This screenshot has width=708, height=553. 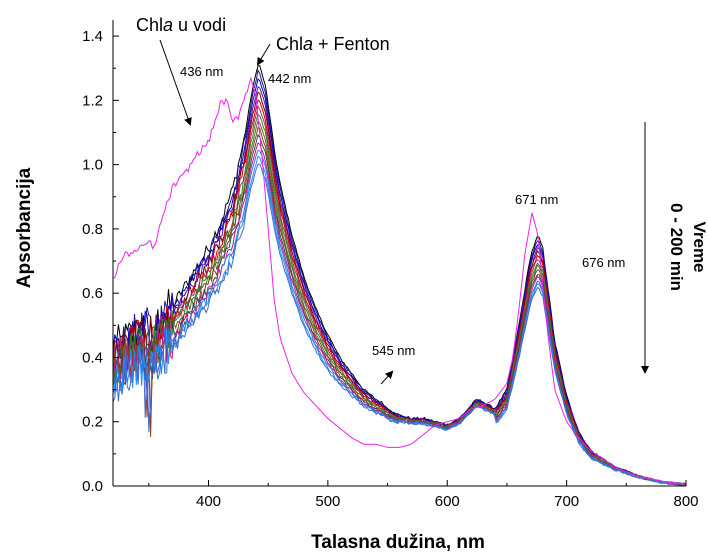 I want to click on x-tick-label: 500, so click(x=327, y=501).